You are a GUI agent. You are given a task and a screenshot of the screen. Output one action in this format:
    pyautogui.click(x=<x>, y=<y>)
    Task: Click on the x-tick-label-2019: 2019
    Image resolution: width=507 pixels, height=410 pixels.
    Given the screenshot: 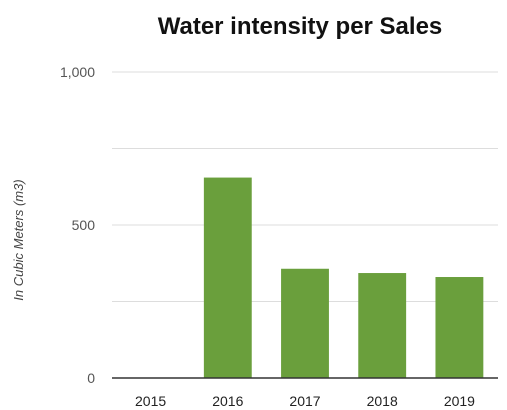 What is the action you would take?
    pyautogui.click(x=459, y=401)
    